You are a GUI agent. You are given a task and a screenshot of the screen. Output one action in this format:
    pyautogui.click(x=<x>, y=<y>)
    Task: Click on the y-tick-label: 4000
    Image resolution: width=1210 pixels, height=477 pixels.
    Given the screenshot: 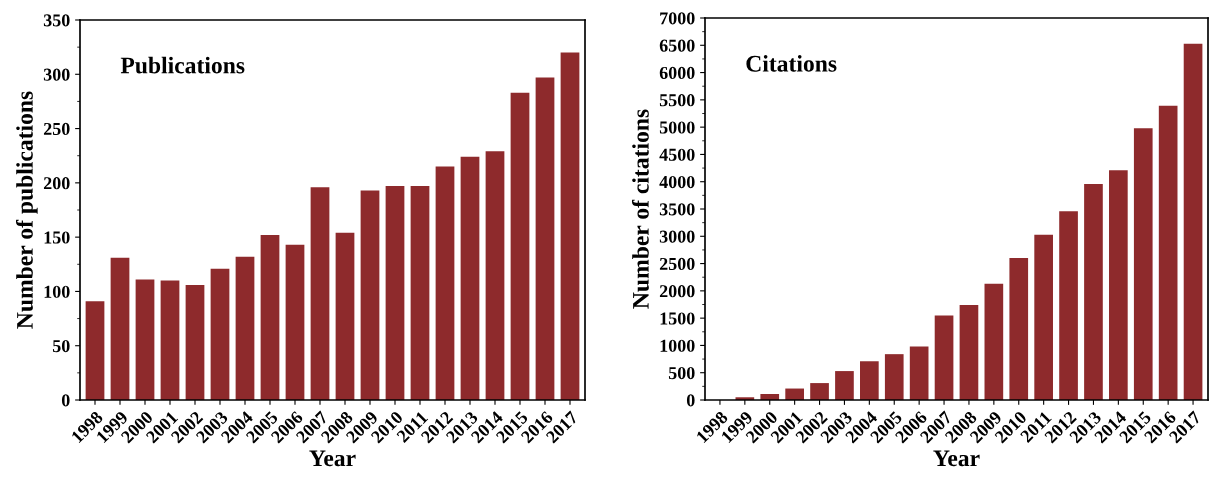 What is the action you would take?
    pyautogui.click(x=677, y=182)
    